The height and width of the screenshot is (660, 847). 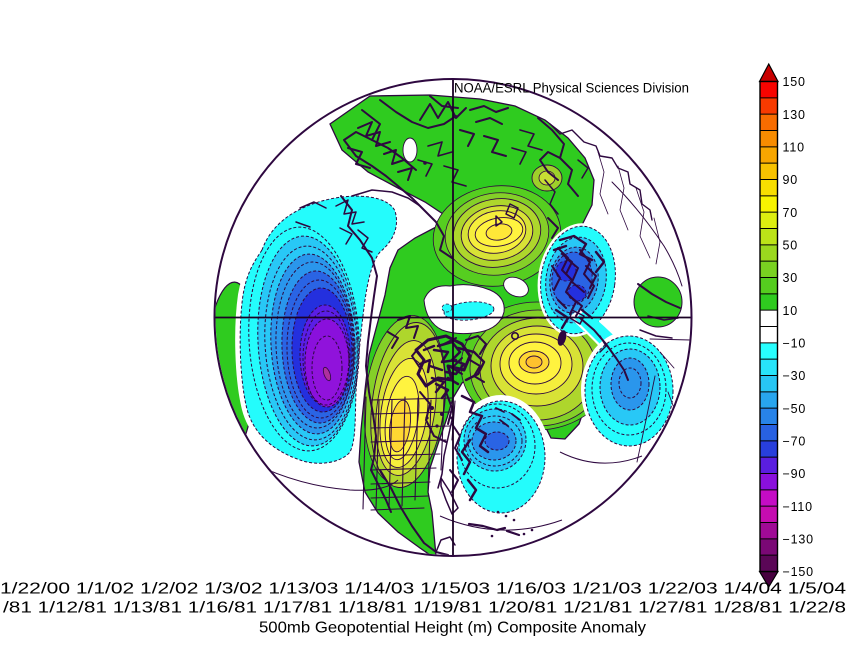 What do you see at coordinates (794, 82) in the screenshot?
I see `svg-text: 150` at bounding box center [794, 82].